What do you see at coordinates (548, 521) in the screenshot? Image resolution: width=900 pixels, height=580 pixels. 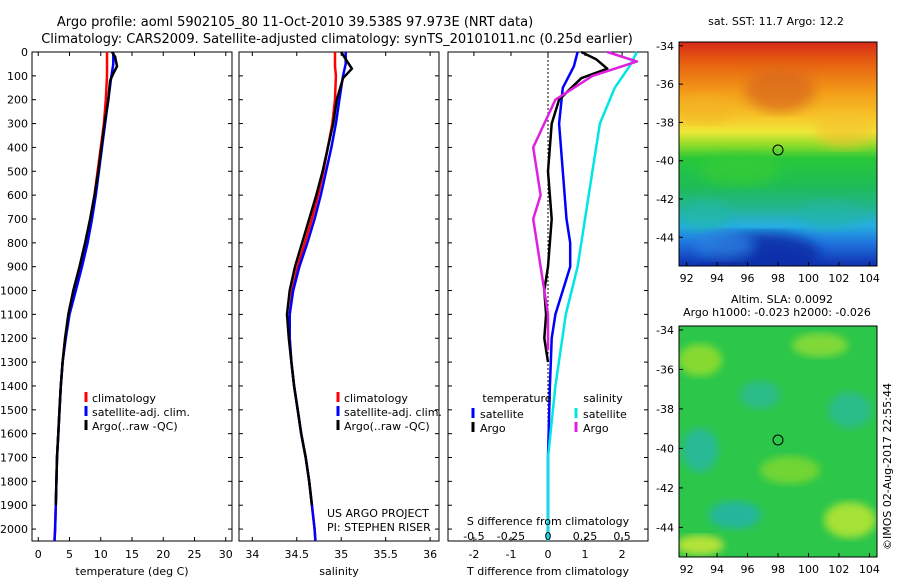 I see `x2label: S difference from climatology` at bounding box center [548, 521].